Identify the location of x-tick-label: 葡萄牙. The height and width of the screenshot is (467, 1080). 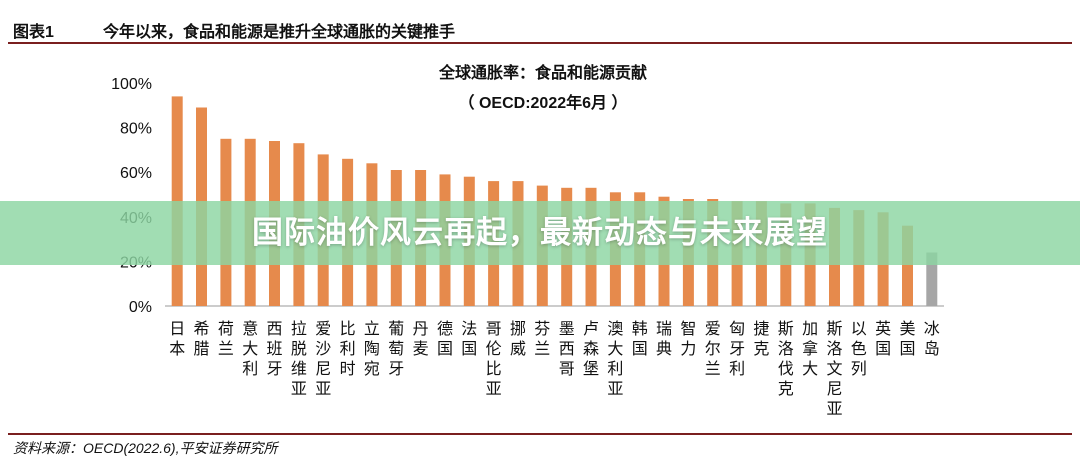
(396, 348).